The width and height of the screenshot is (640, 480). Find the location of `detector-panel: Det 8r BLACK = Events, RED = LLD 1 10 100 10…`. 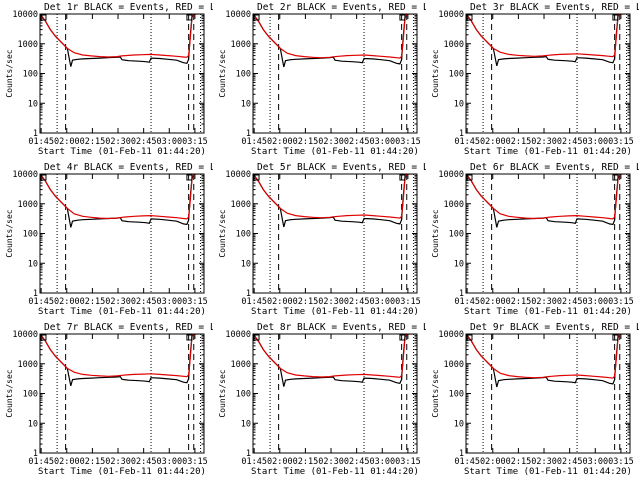

detector-panel: Det 8r BLACK = Events, RED = LLD 1 10 100 10… is located at coordinates (322, 399).